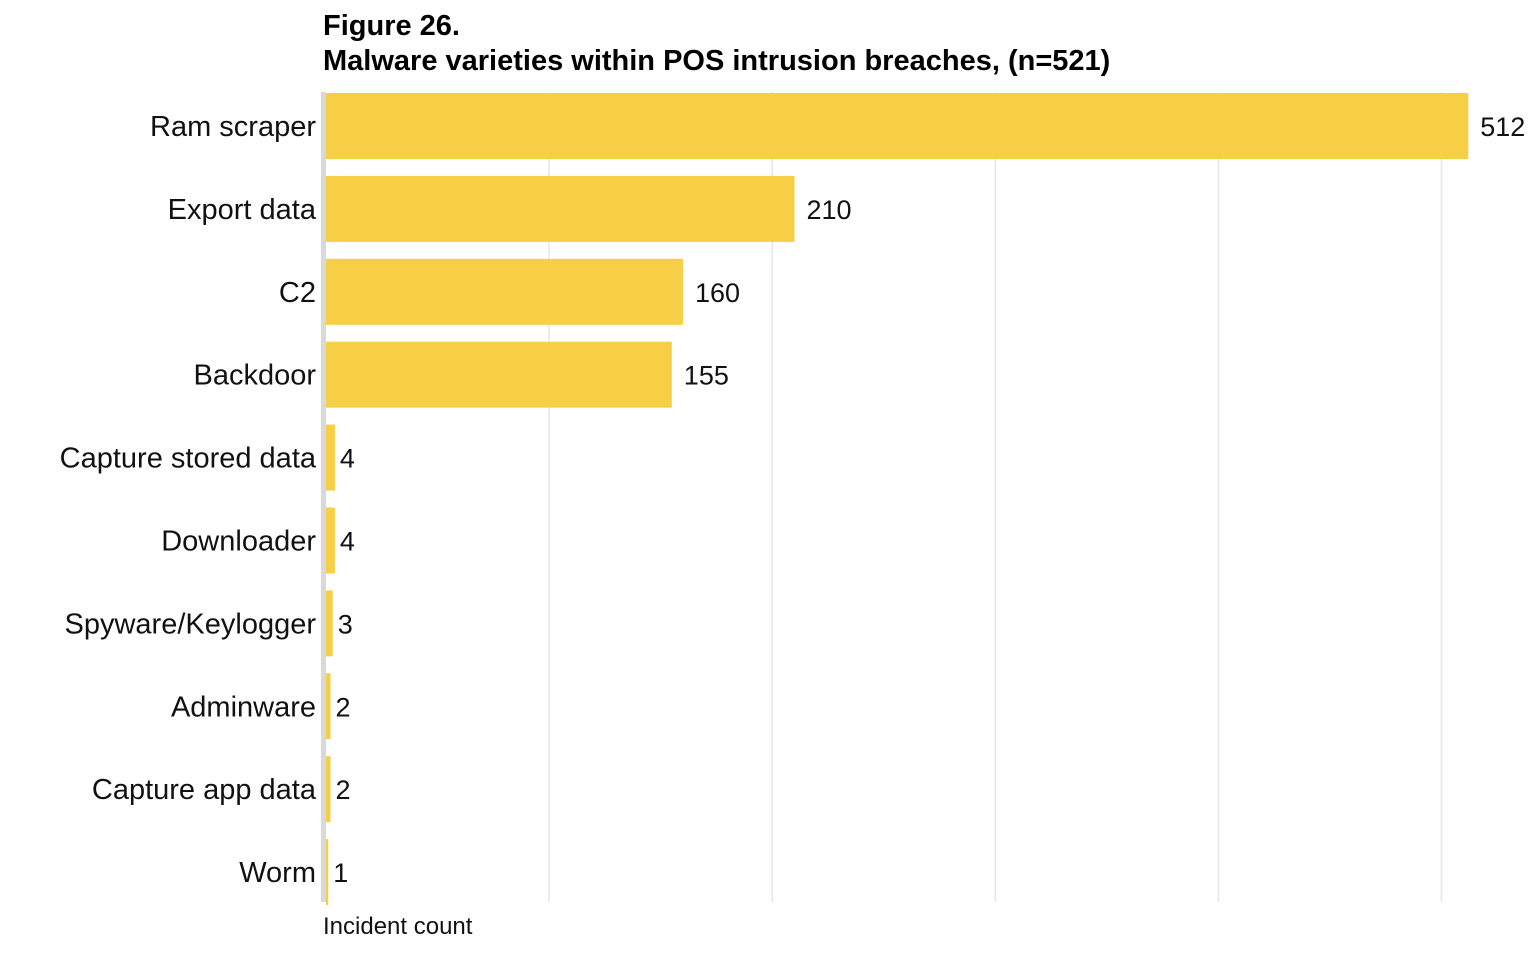  Describe the element at coordinates (191, 624) in the screenshot. I see `category-label: Spyware/Keylogger` at that location.